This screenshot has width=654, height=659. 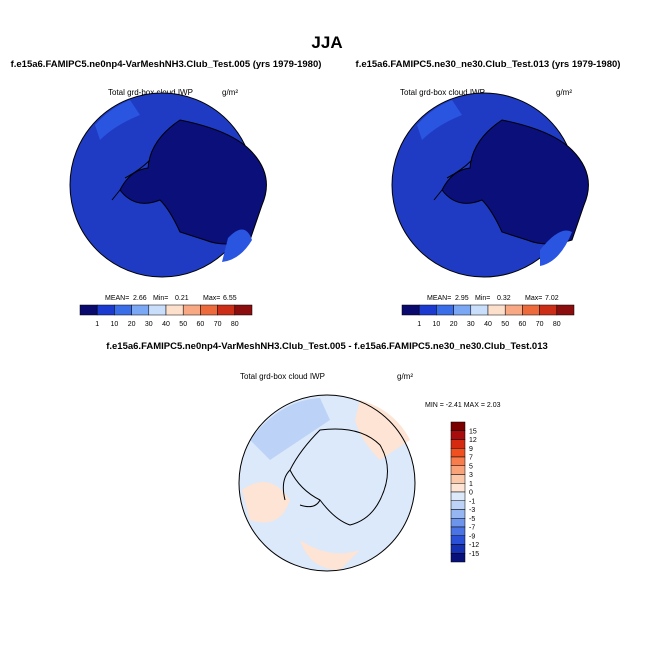 I want to click on colorbar-label: 9, so click(x=471, y=449).